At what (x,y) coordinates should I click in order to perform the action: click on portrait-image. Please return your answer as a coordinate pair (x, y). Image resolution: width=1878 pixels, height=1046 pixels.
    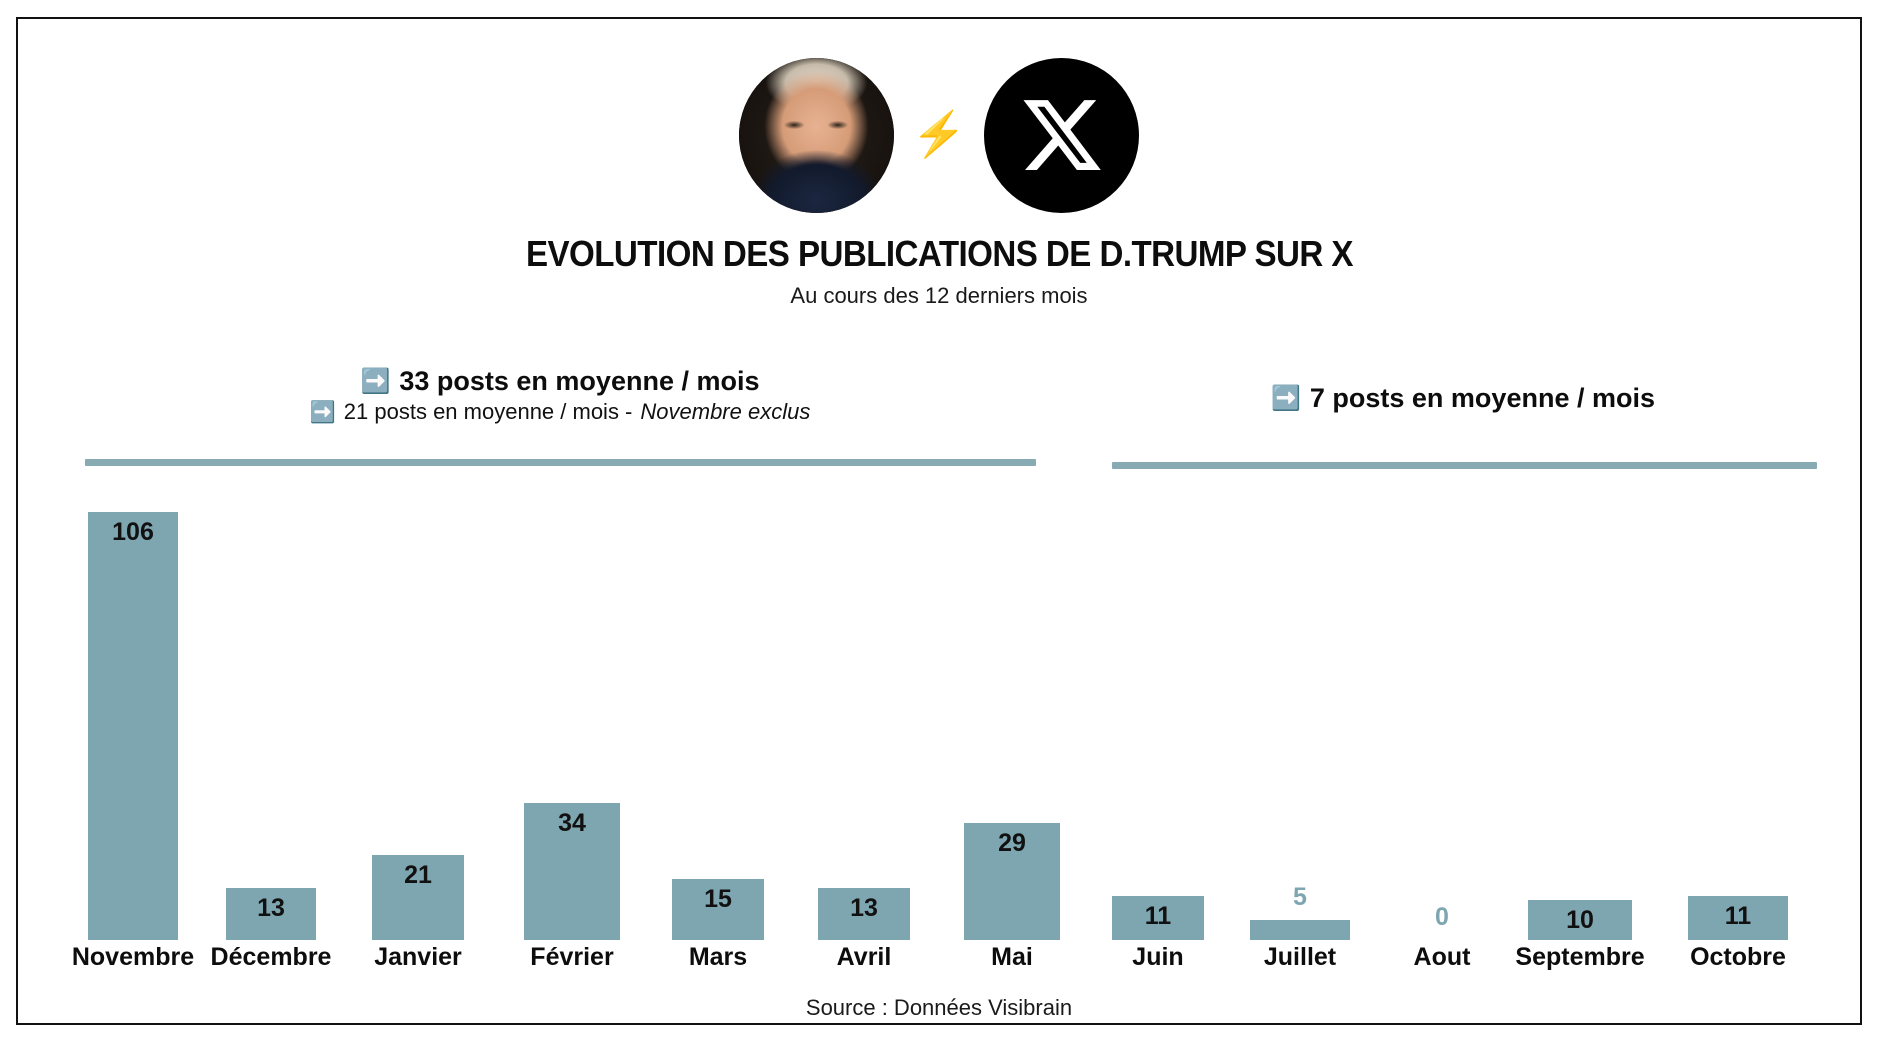
    Looking at the image, I should click on (816, 135).